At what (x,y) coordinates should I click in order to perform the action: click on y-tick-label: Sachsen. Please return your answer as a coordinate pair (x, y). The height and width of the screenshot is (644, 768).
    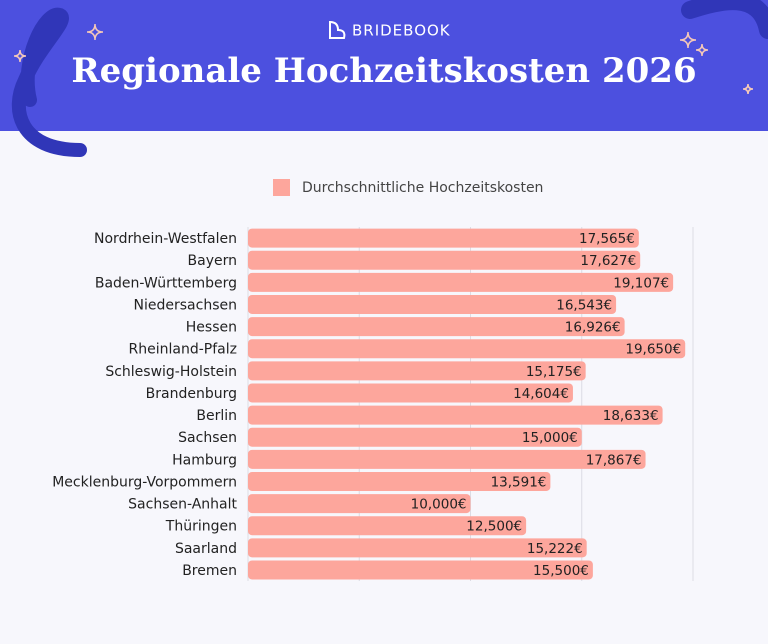
    Looking at the image, I should click on (207, 438).